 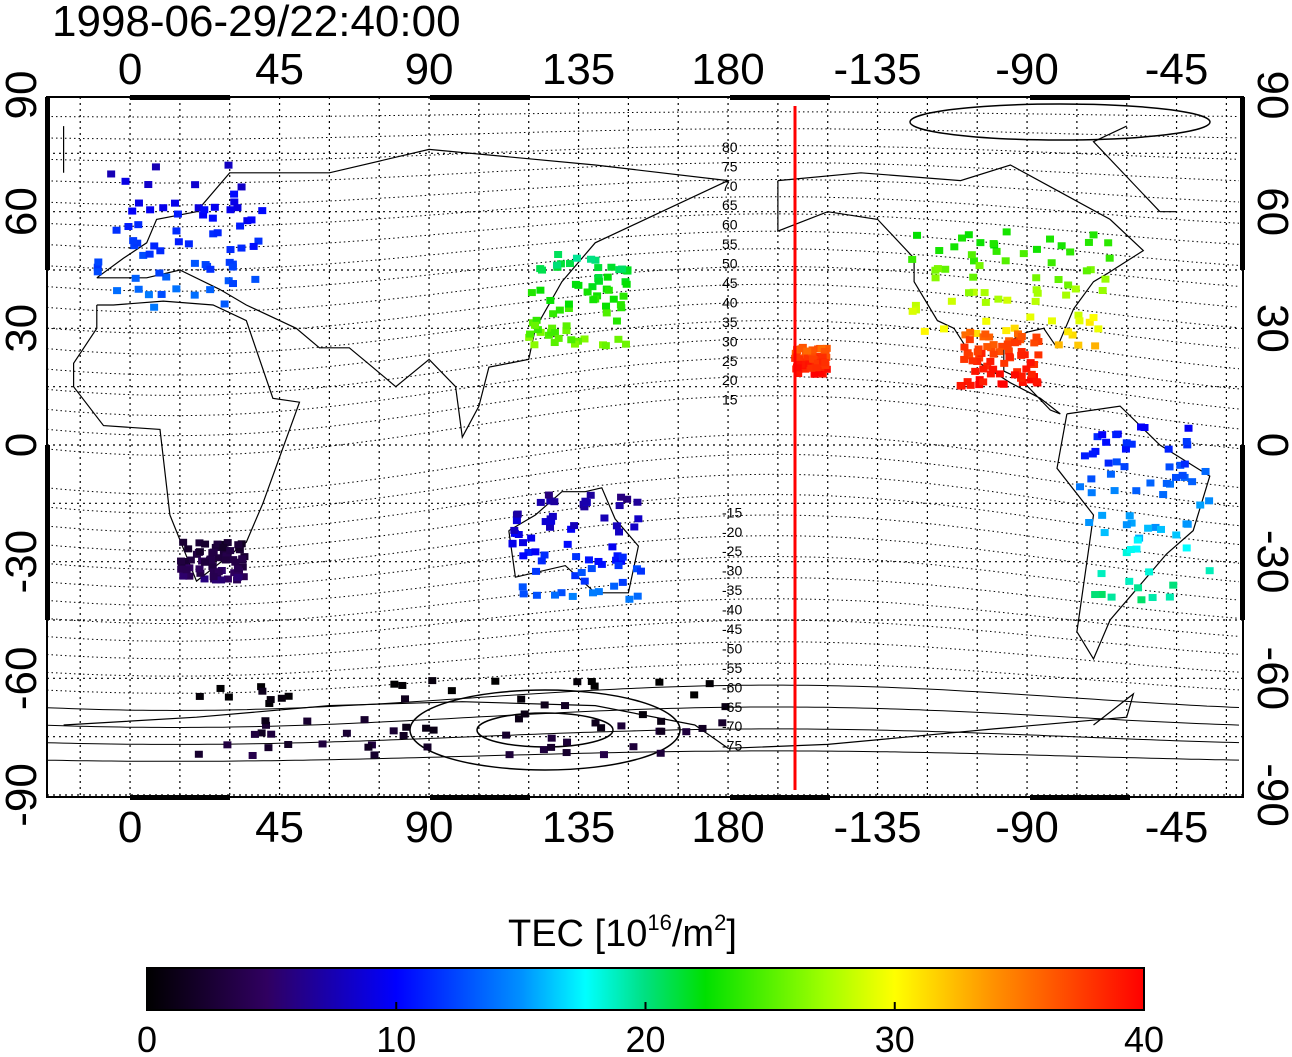 I want to click on contour-label: -40, so click(x=732, y=610).